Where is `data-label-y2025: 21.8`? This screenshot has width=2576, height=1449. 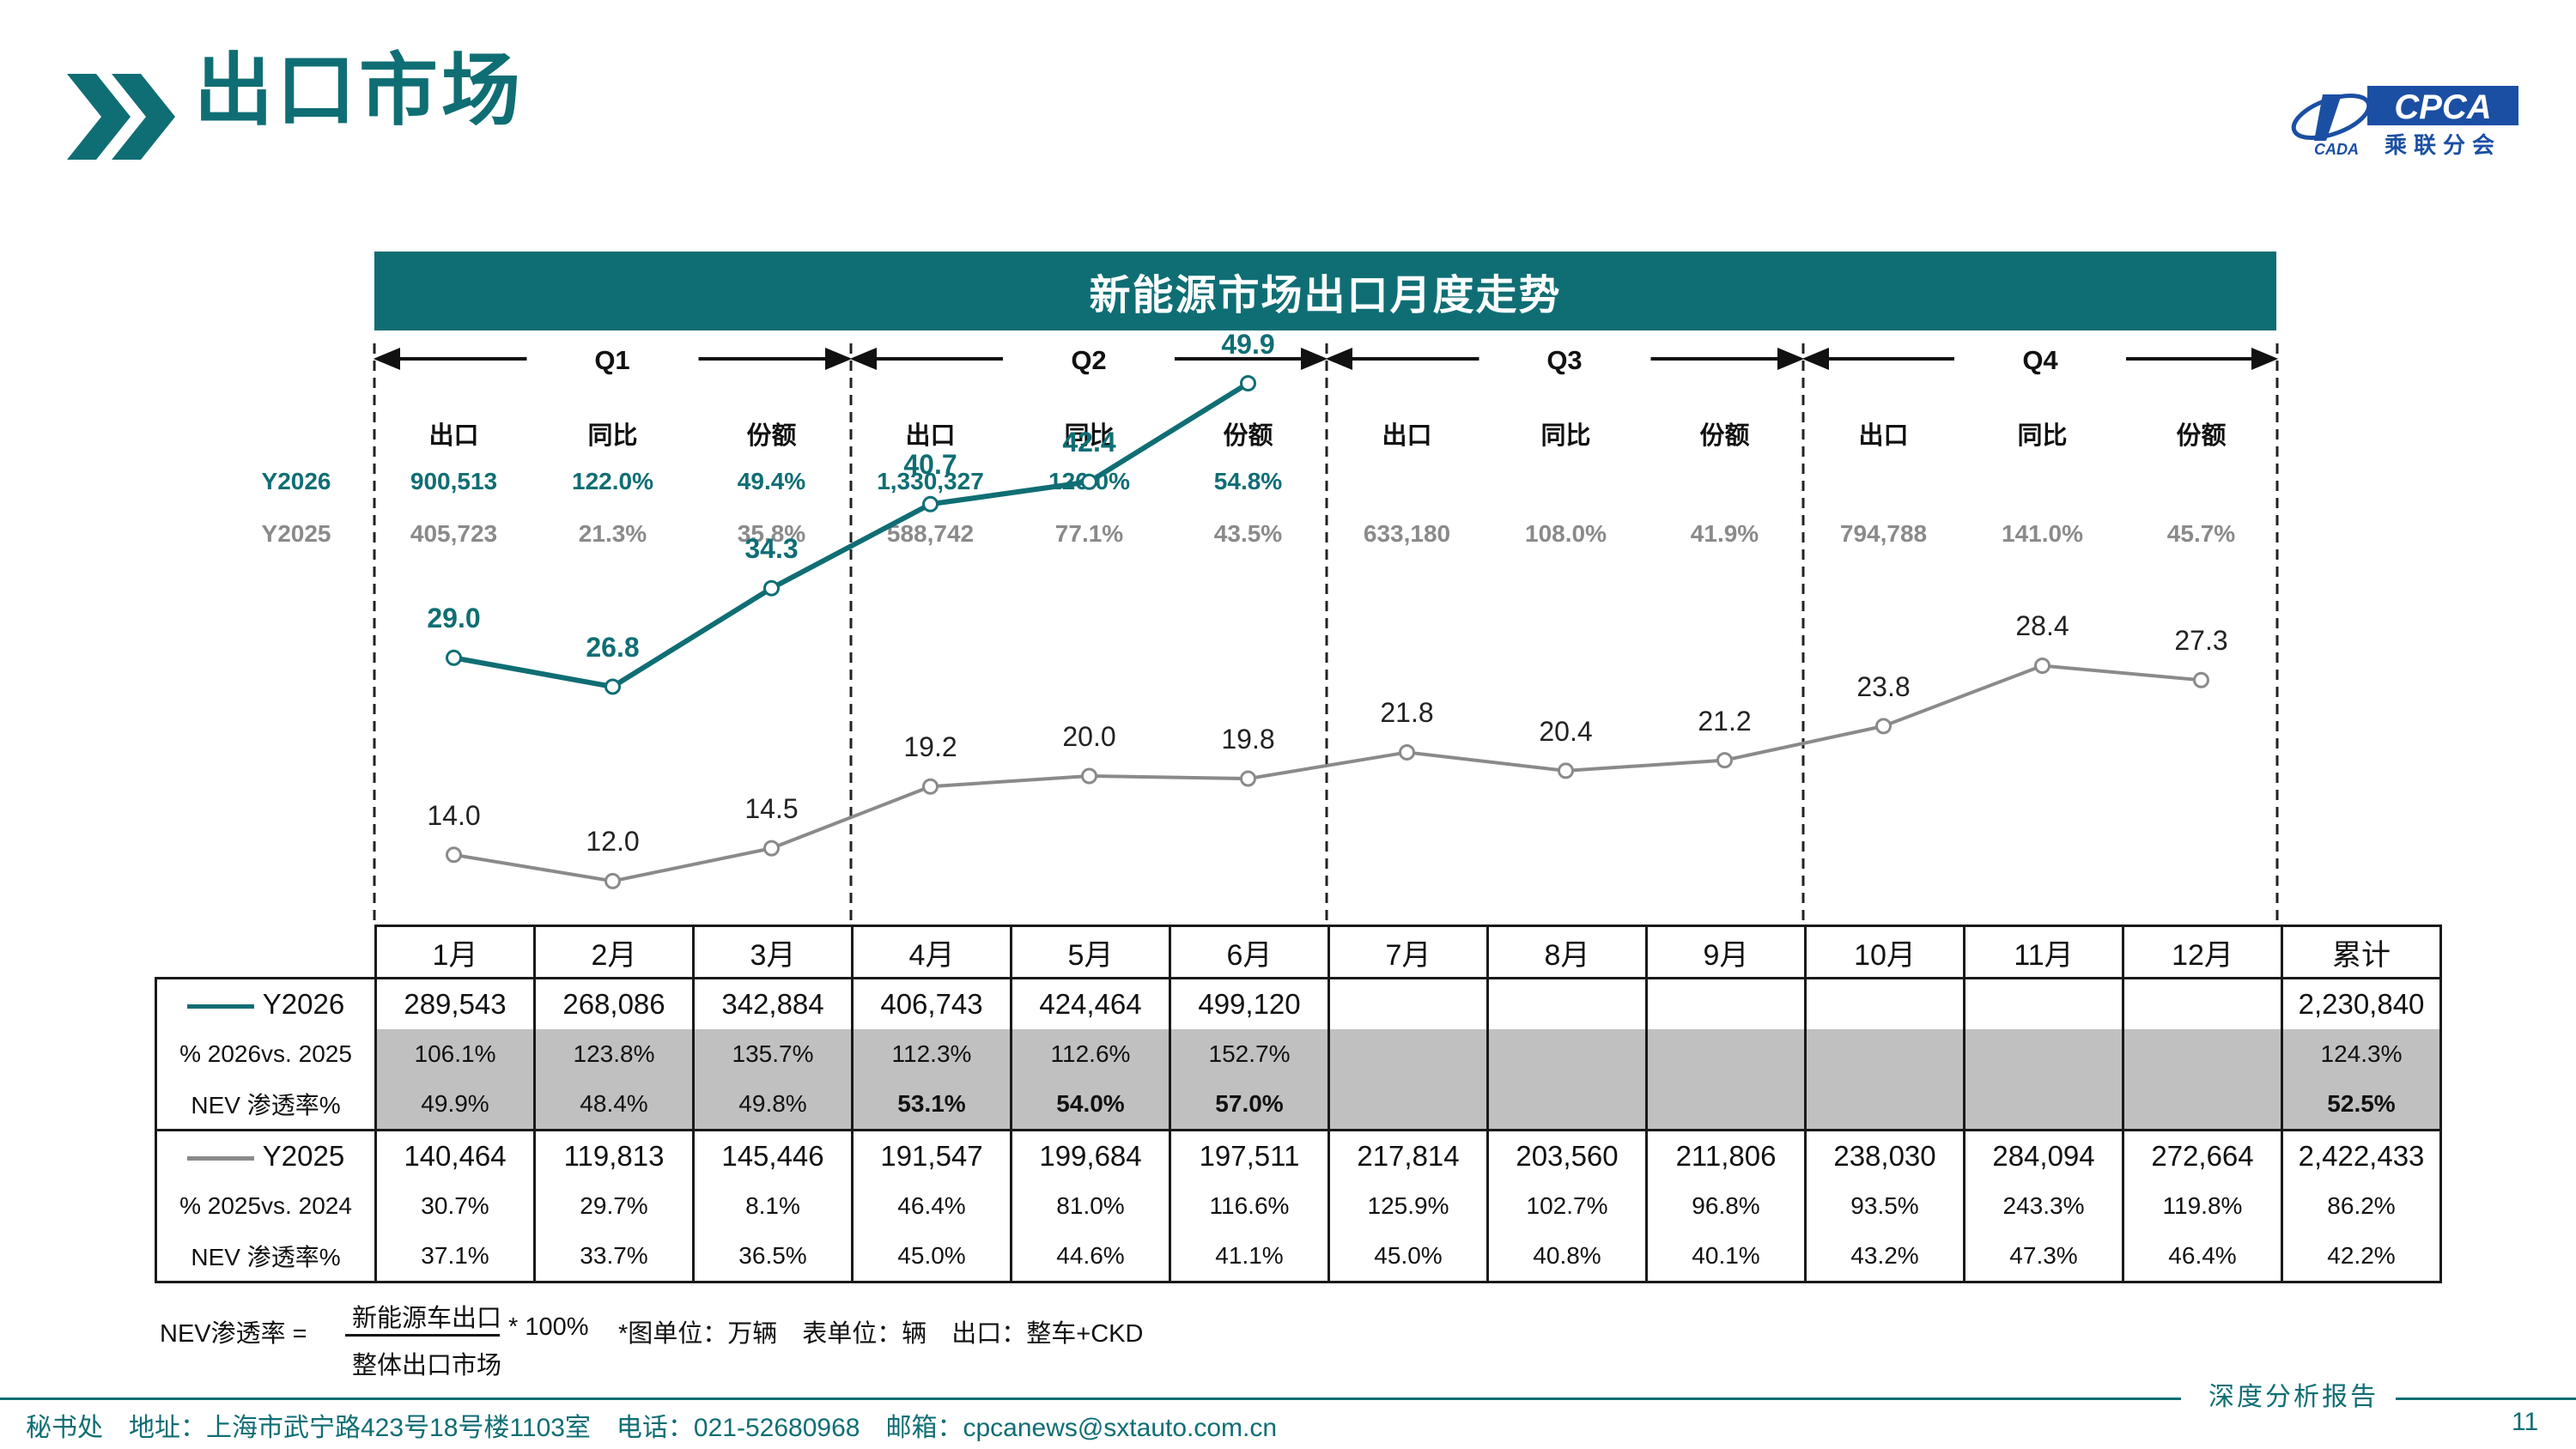
data-label-y2025: 21.8 is located at coordinates (1407, 713).